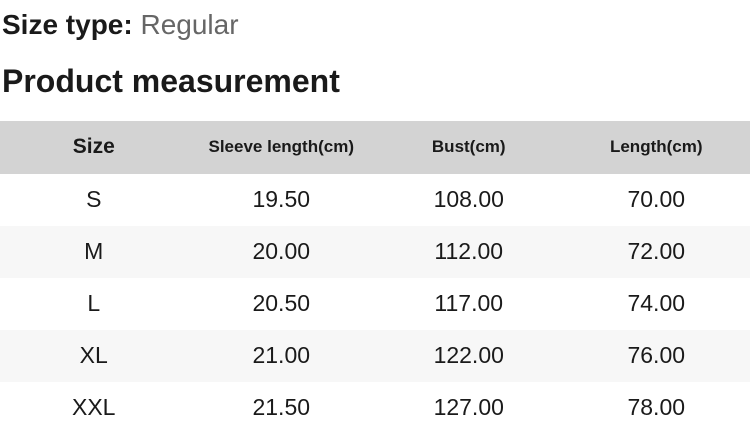 The width and height of the screenshot is (750, 434). I want to click on column-header-bust: Bust(cm), so click(469, 147).